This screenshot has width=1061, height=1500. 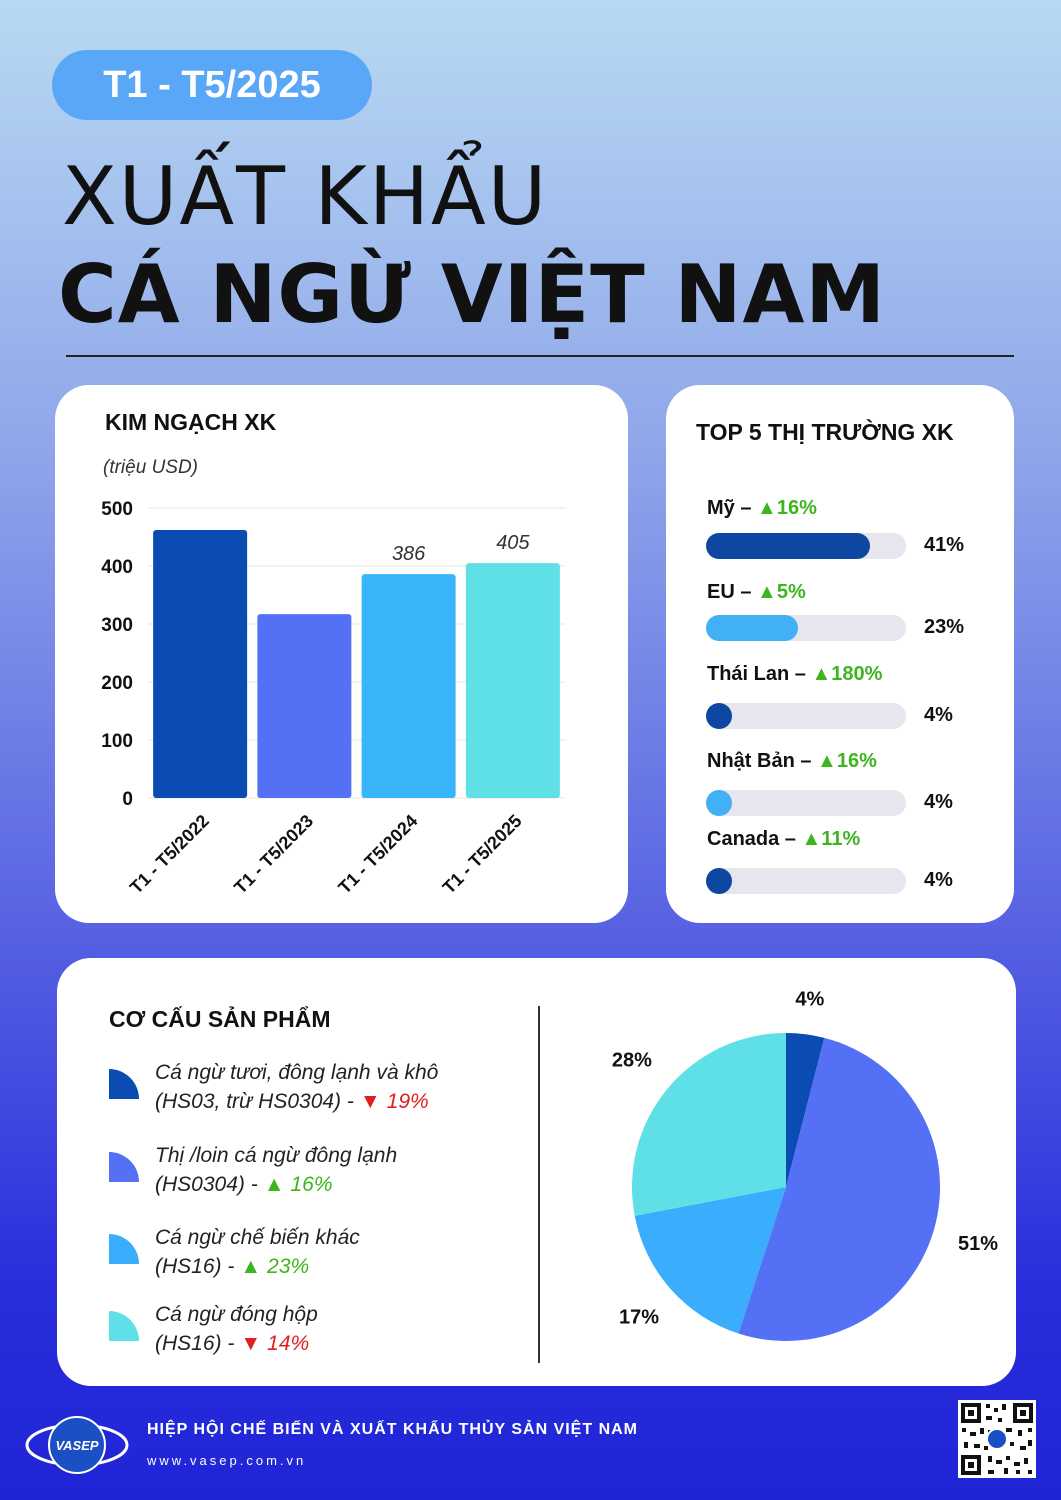 What do you see at coordinates (127, 799) in the screenshot?
I see `y-tick-label: 0` at bounding box center [127, 799].